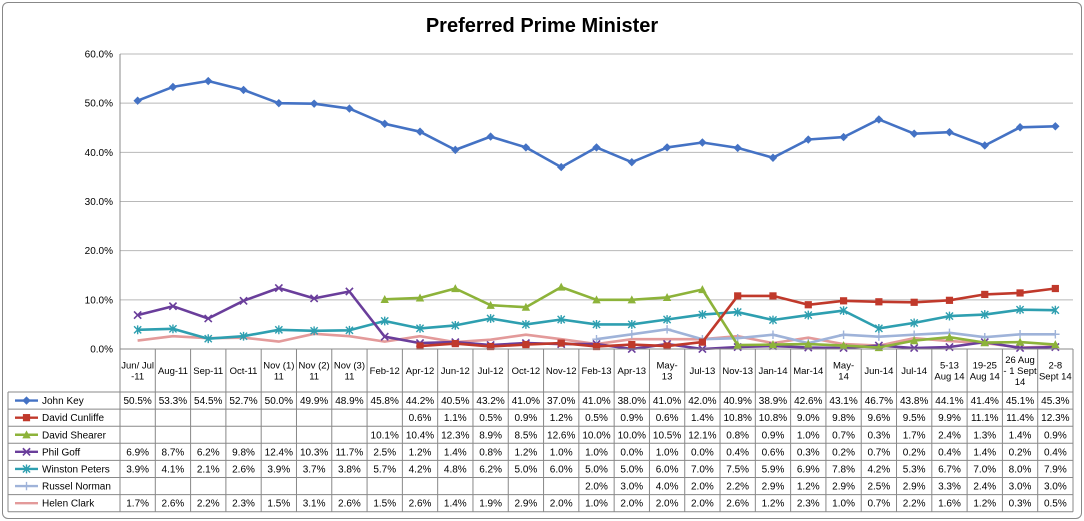 This screenshot has height=521, width=1084. Describe the element at coordinates (103, 203) in the screenshot. I see `y-axis: 0.0% 10.0% 20.0% 30.0% 40.0% 50.0% 60.0%` at that location.